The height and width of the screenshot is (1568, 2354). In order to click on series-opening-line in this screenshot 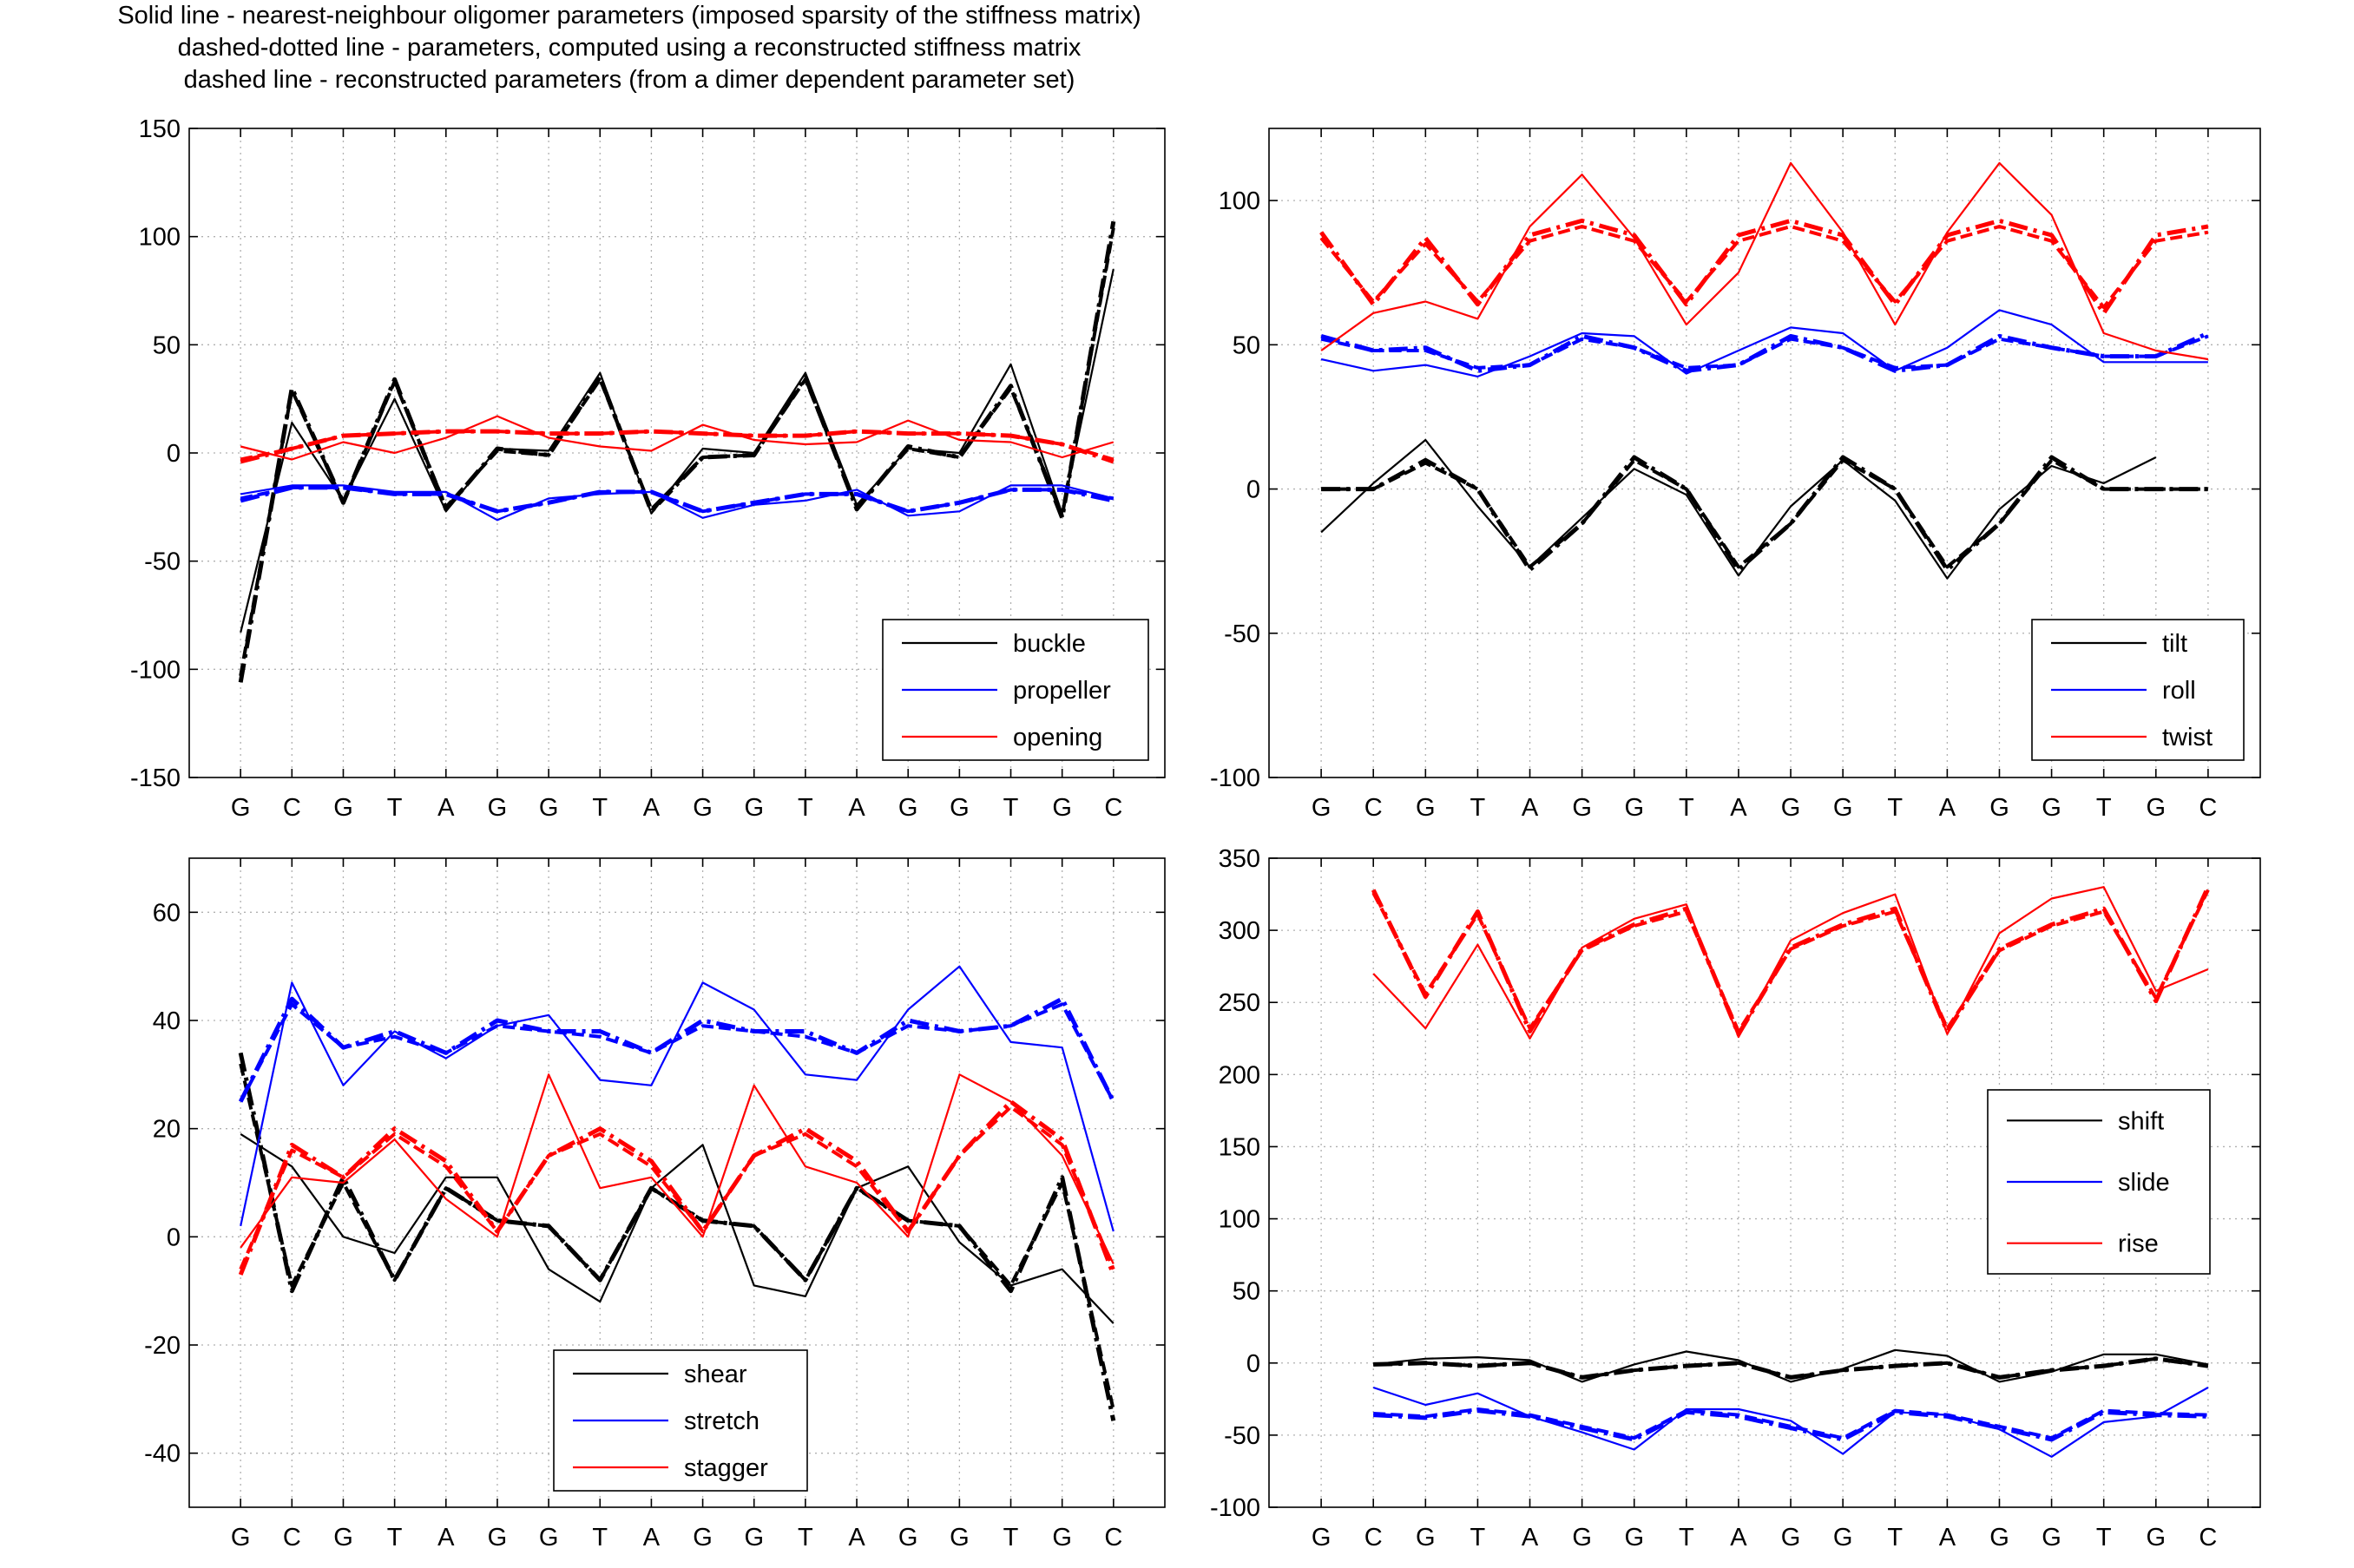, I will do `click(677, 438)`.